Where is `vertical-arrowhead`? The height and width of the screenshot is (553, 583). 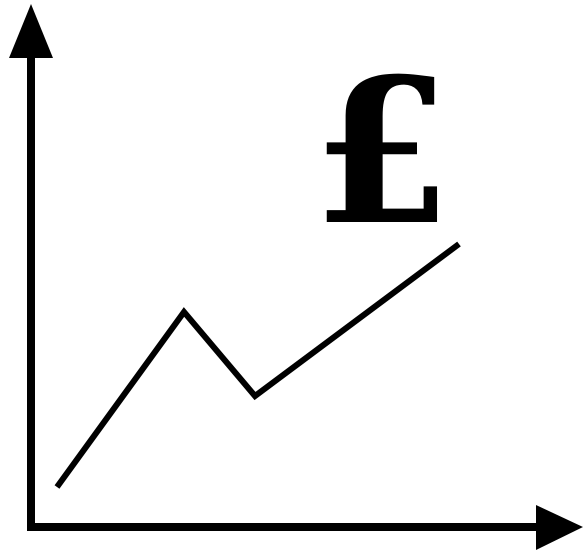 vertical-arrowhead is located at coordinates (31, 31).